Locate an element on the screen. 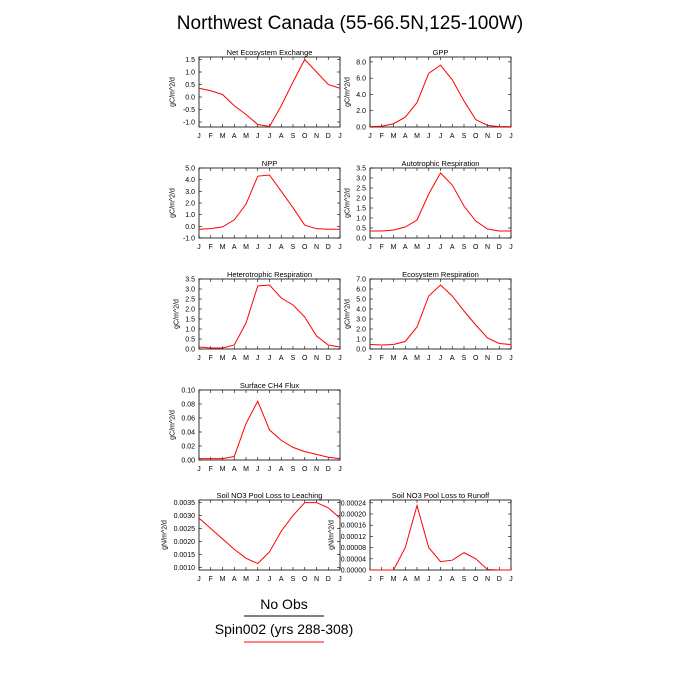 This screenshot has width=700, height=700. y-tick-label: 0.0035 is located at coordinates (185, 503).